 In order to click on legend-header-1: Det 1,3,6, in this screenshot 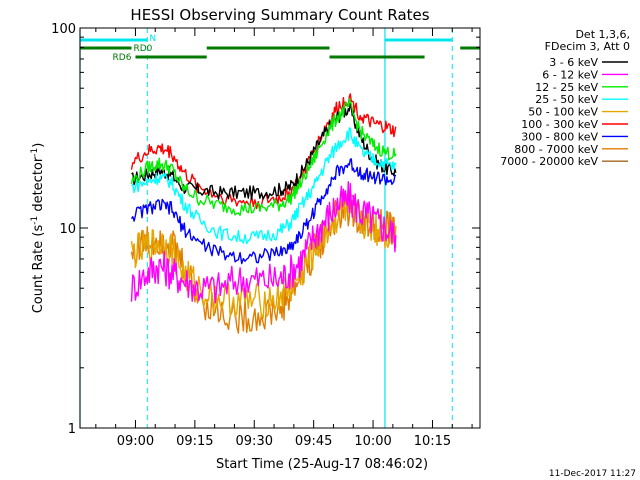, I will do `click(602, 34)`.